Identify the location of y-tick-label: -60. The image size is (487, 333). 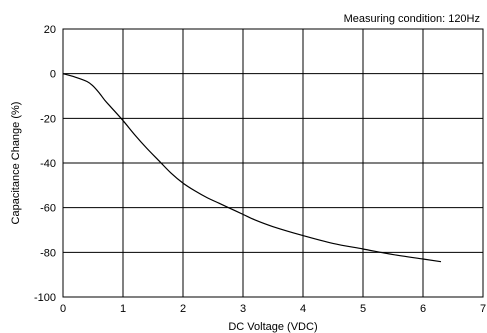
(48, 209).